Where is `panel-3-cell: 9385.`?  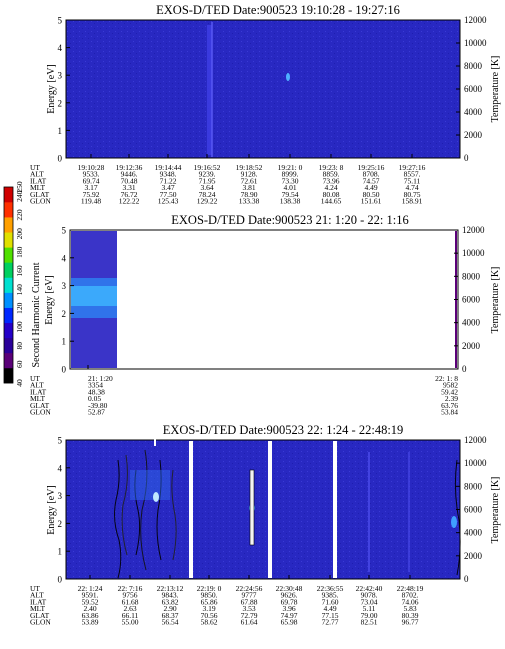
panel-3-cell: 9385. is located at coordinates (330, 595).